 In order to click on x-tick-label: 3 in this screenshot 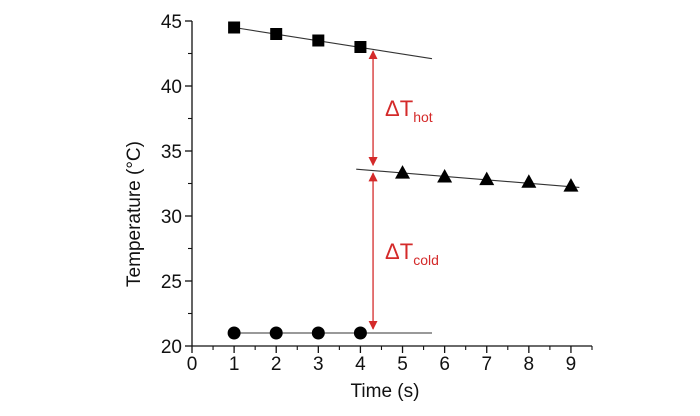, I will do `click(318, 364)`.